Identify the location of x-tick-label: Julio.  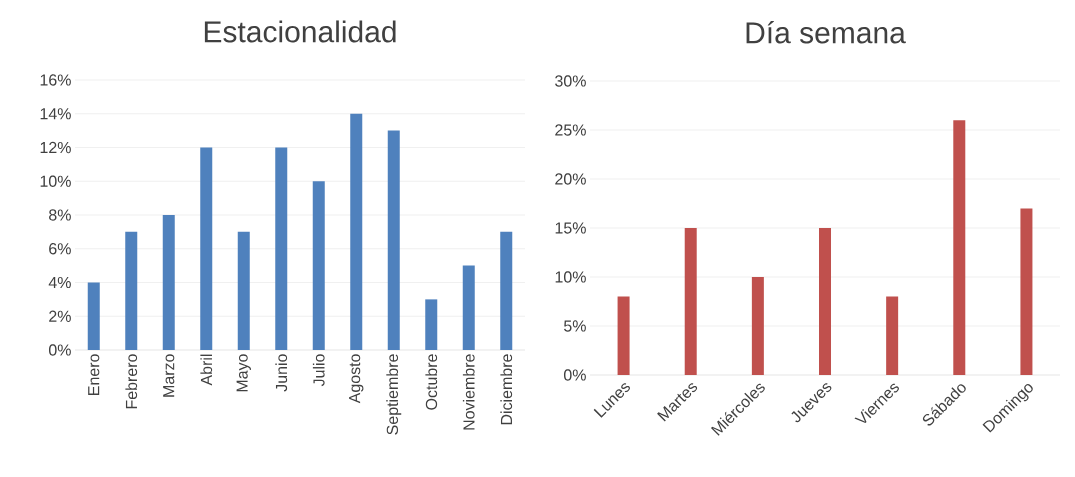
(318, 370).